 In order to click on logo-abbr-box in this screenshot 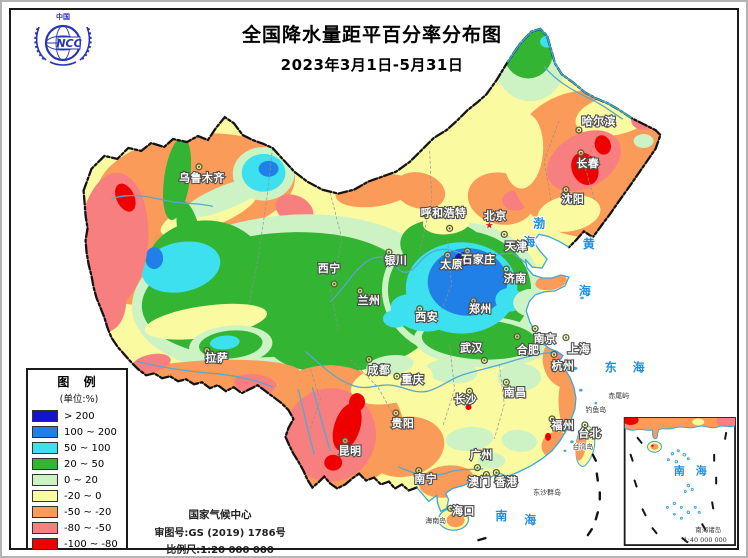, I will do `click(69, 43)`.